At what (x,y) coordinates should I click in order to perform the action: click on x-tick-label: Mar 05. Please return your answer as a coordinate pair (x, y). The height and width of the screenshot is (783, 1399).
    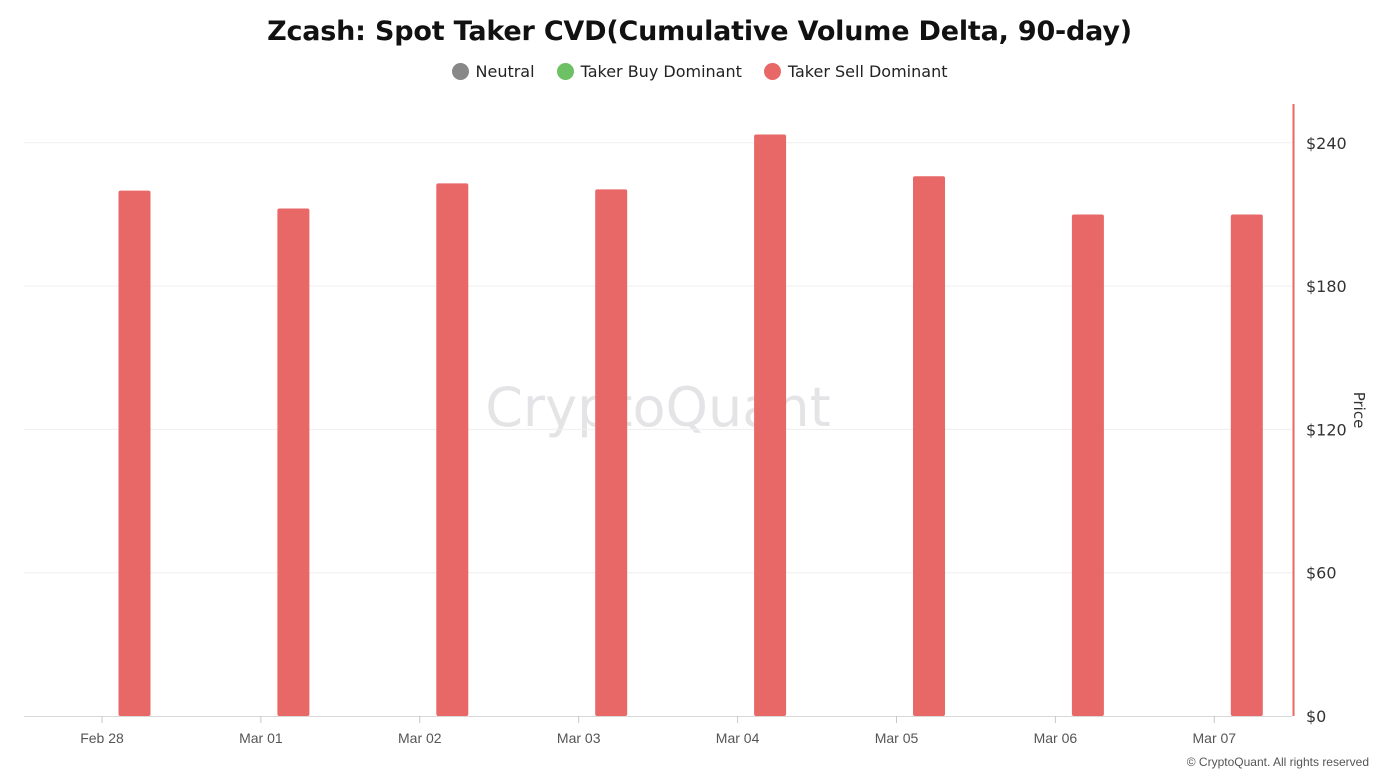
    Looking at the image, I should click on (897, 738).